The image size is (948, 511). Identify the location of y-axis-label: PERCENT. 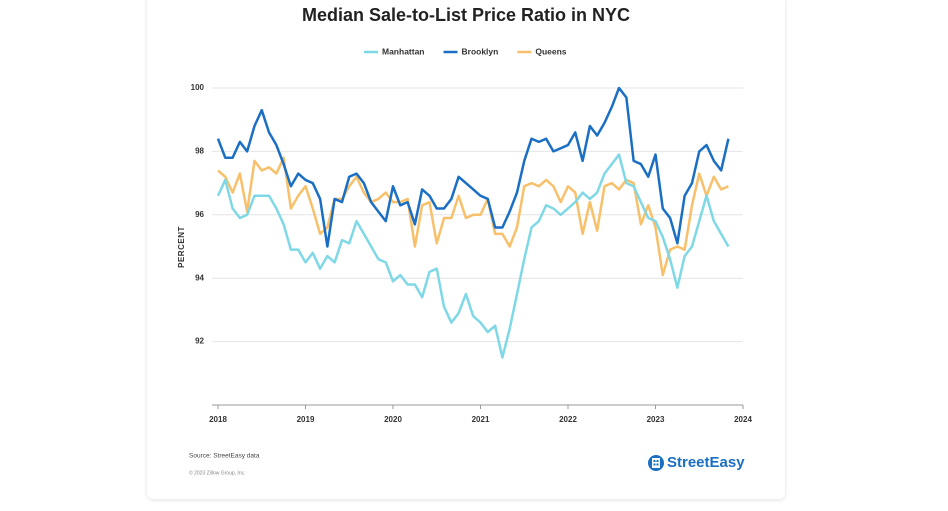
(181, 247).